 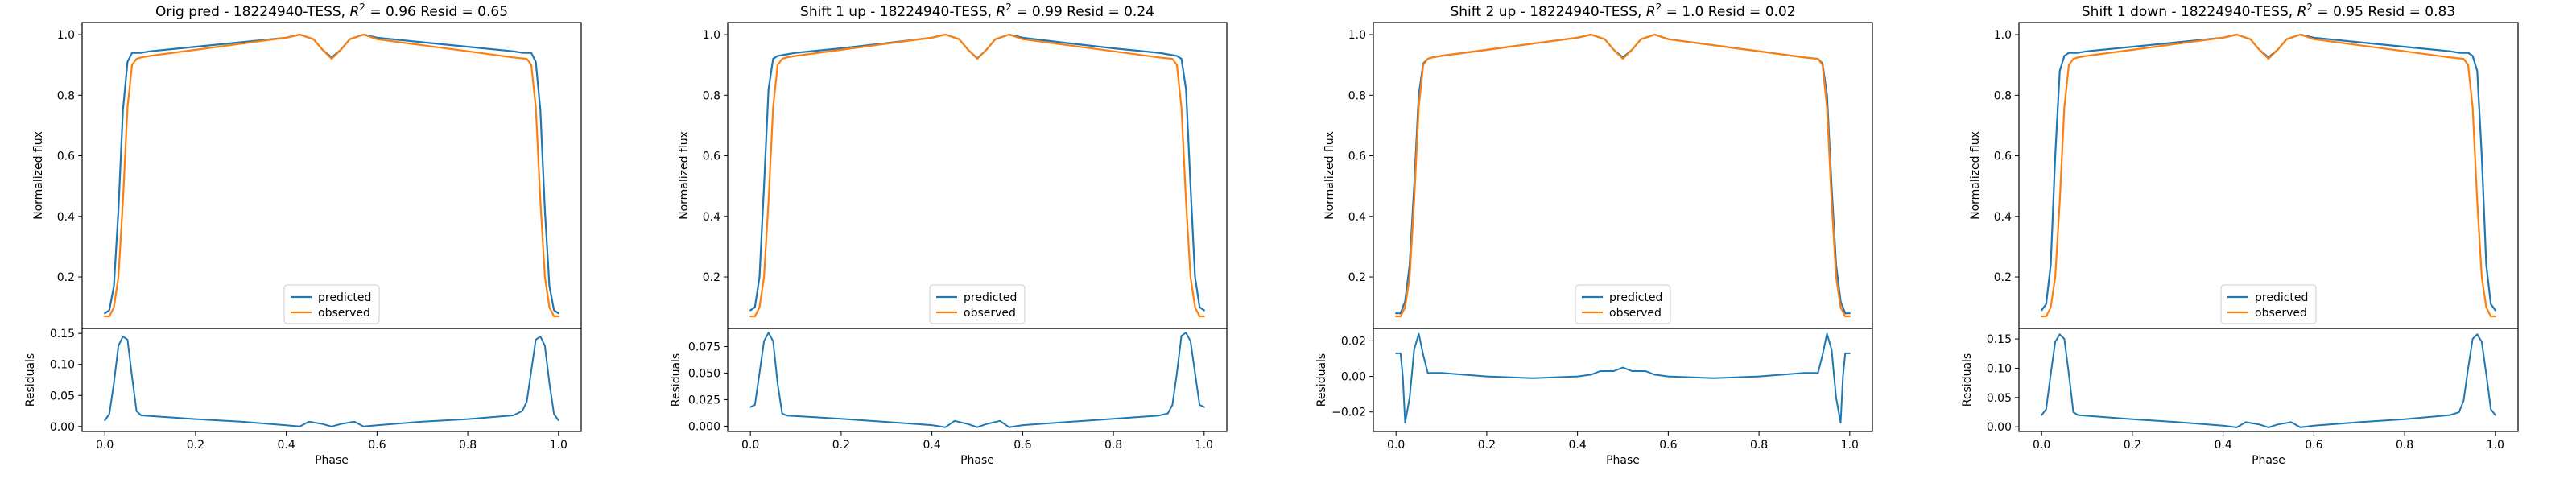 I want to click on residual-y-tick-label: 0.050, so click(x=704, y=373).